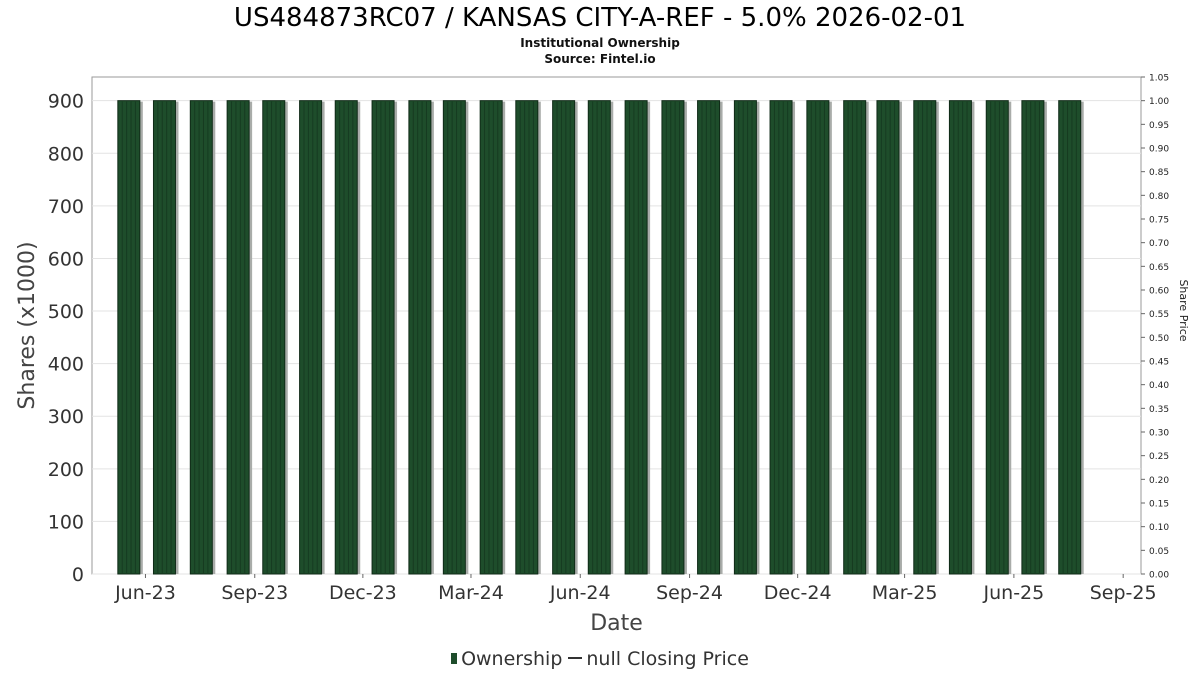 This screenshot has height=675, width=1200. Describe the element at coordinates (1159, 576) in the screenshot. I see `y2-tick-label: 0.00` at that location.